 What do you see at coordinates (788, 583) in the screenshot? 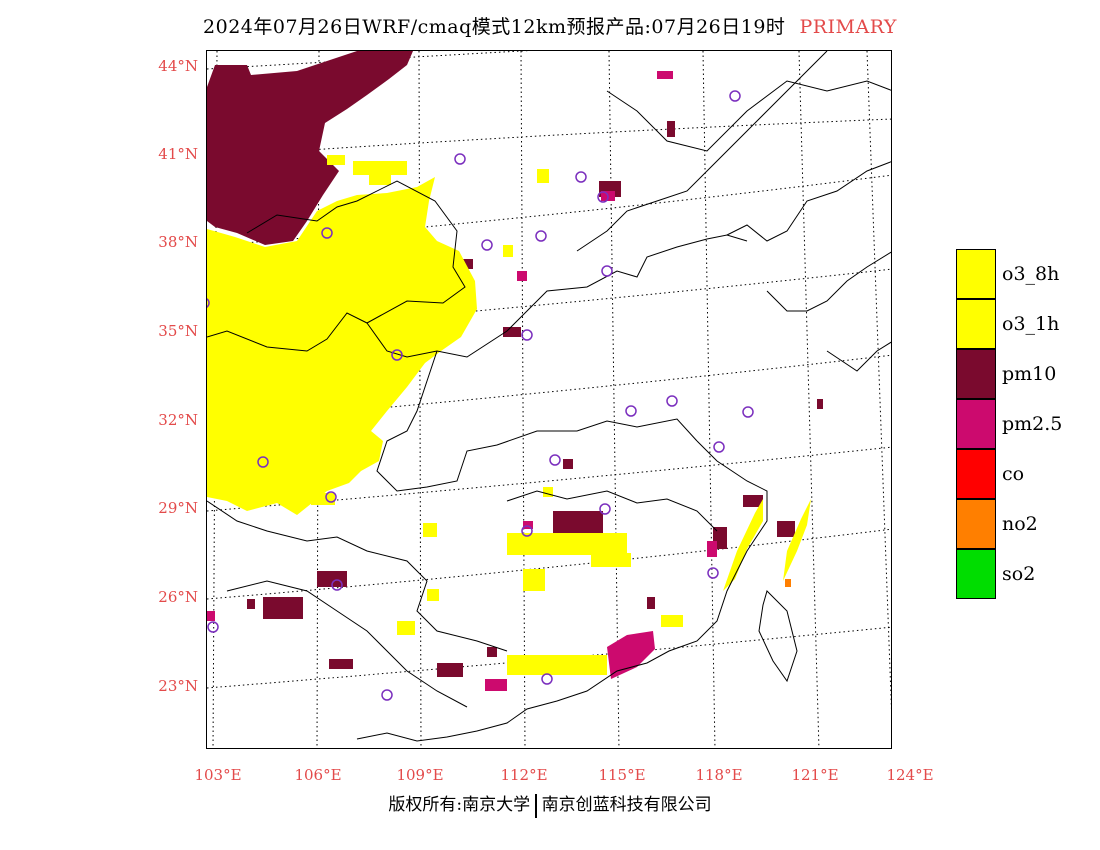
I see `no2-spot` at bounding box center [788, 583].